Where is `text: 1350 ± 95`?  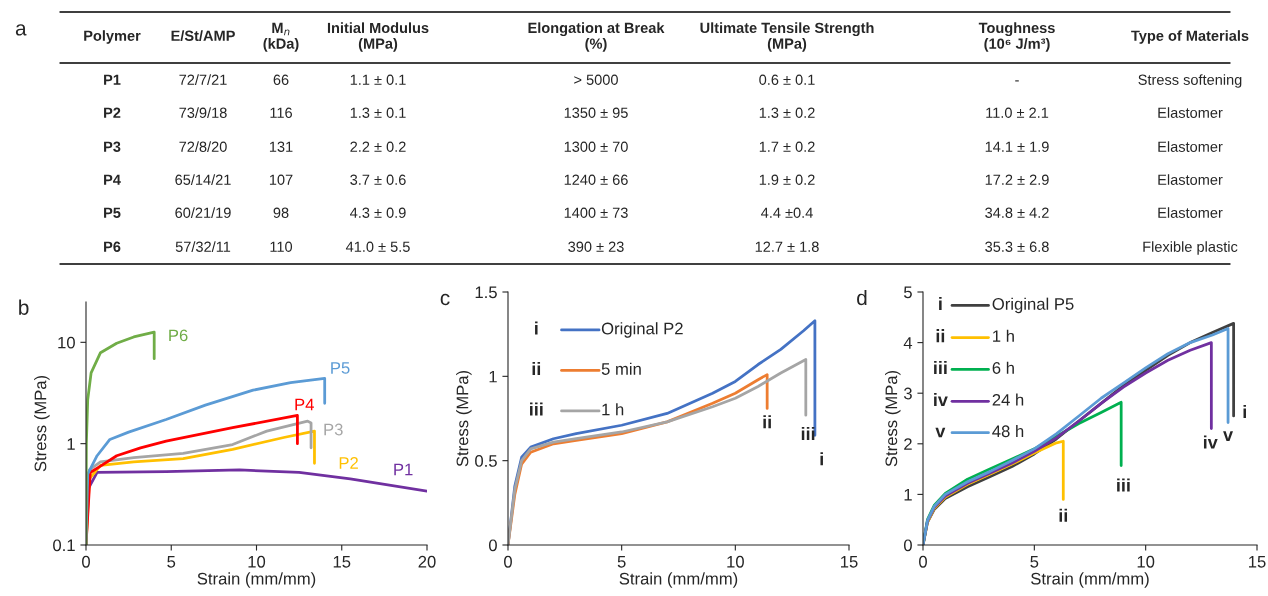 text: 1350 ± 95 is located at coordinates (596, 112).